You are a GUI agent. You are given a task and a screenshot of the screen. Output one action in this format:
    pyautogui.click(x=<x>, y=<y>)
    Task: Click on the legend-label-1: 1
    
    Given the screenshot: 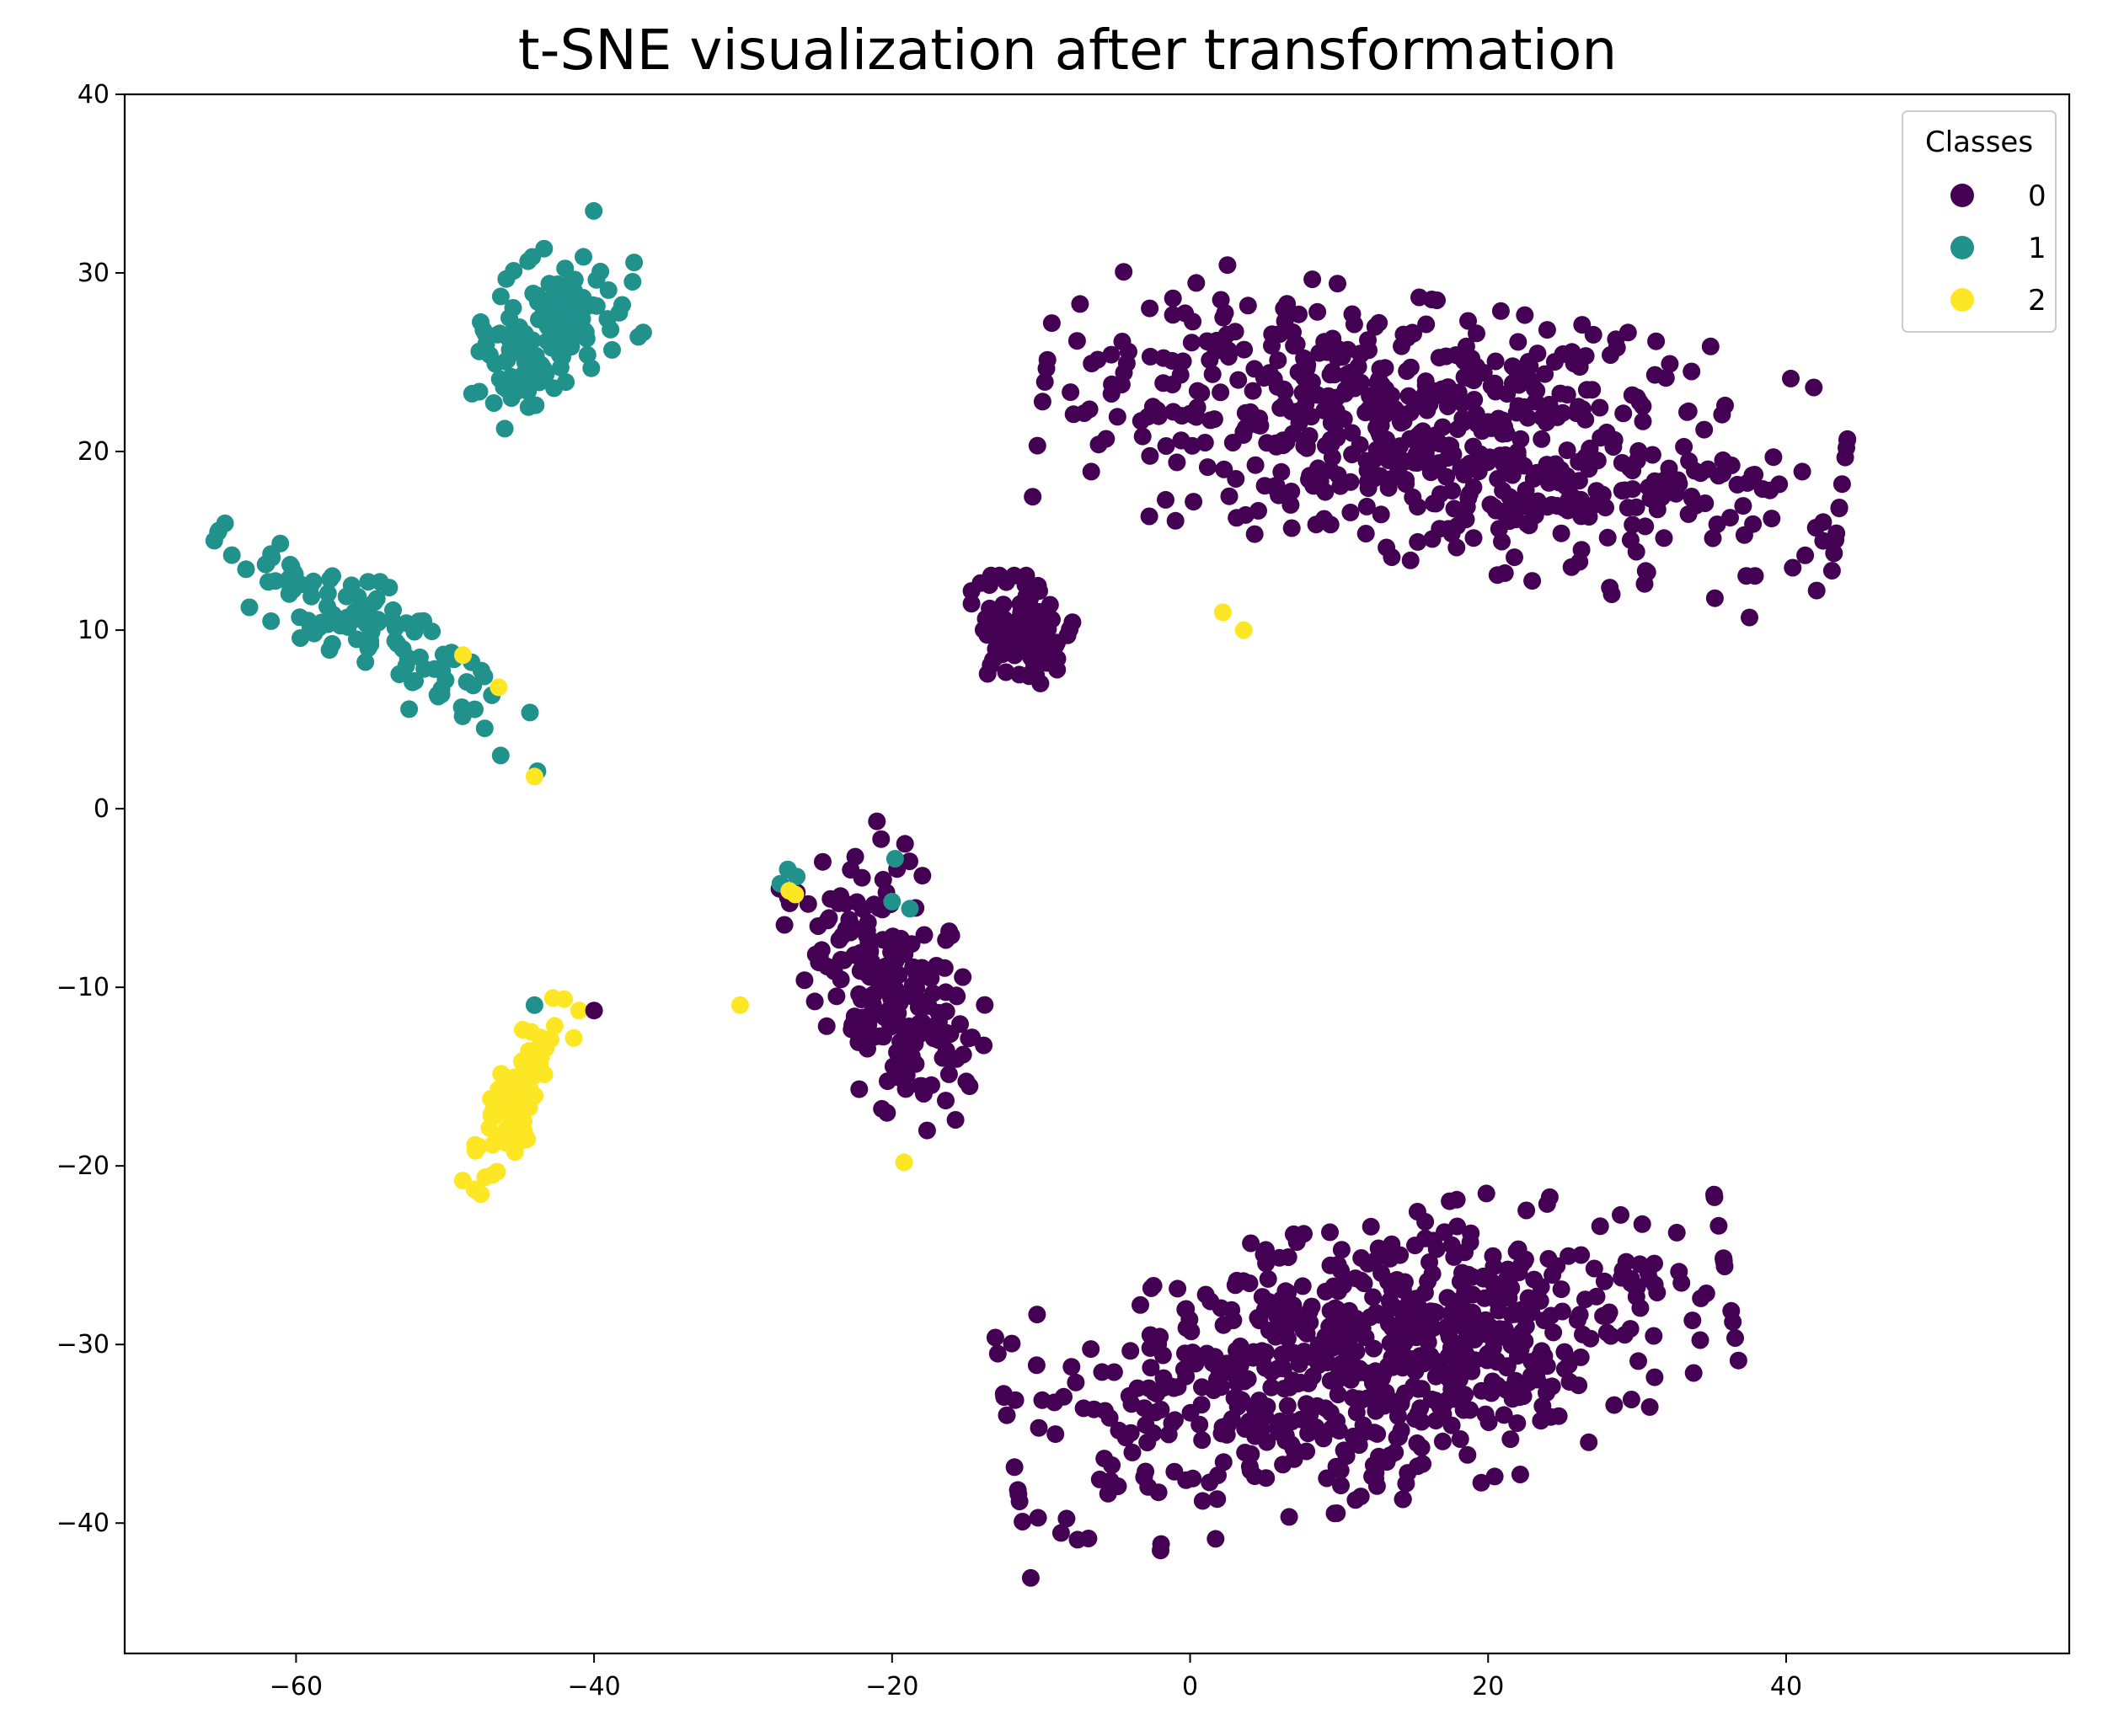 What is the action you would take?
    pyautogui.click(x=2037, y=248)
    